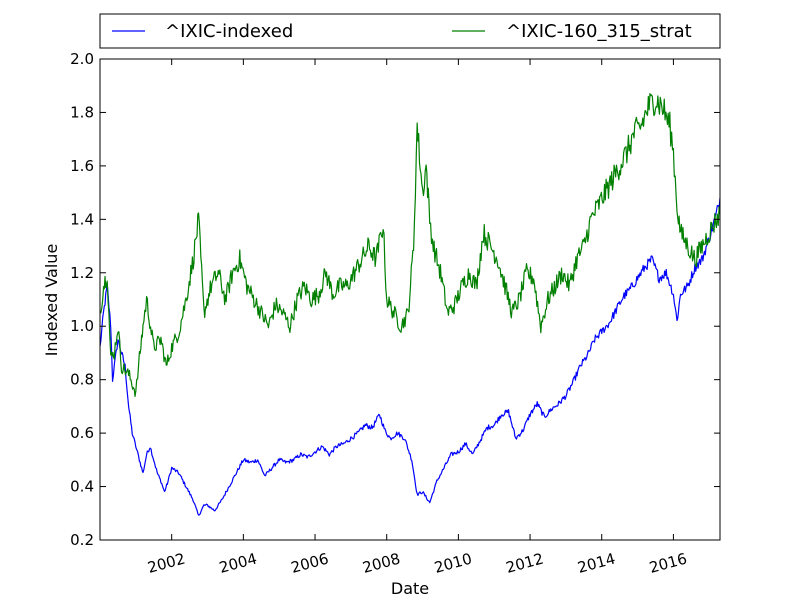 The width and height of the screenshot is (800, 600). Describe the element at coordinates (82, 326) in the screenshot. I see `y-tick-label: 1.0` at that location.